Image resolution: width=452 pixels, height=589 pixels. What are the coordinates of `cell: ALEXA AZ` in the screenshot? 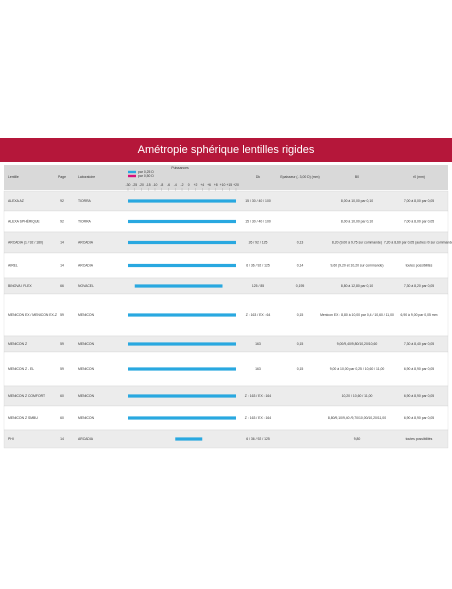 It's located at (16, 201).